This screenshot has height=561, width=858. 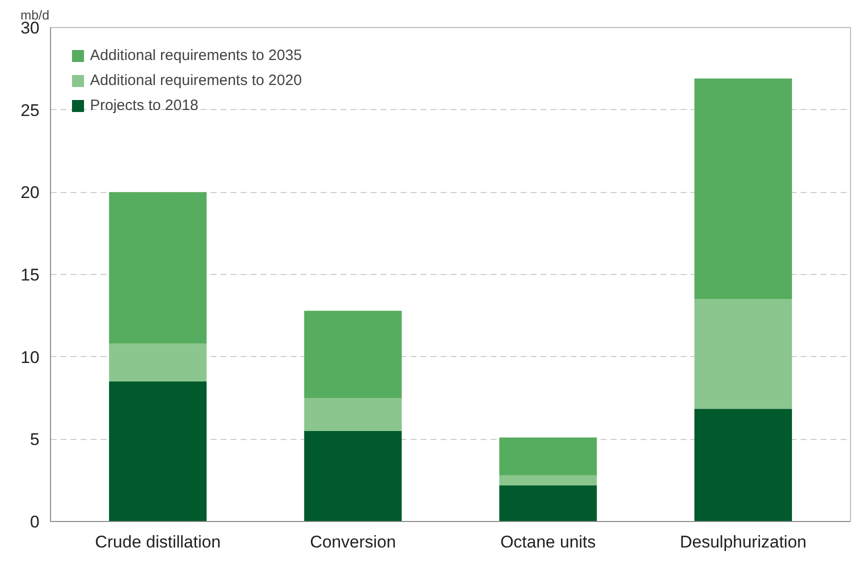 I want to click on y-tick-label: 20, so click(x=30, y=192).